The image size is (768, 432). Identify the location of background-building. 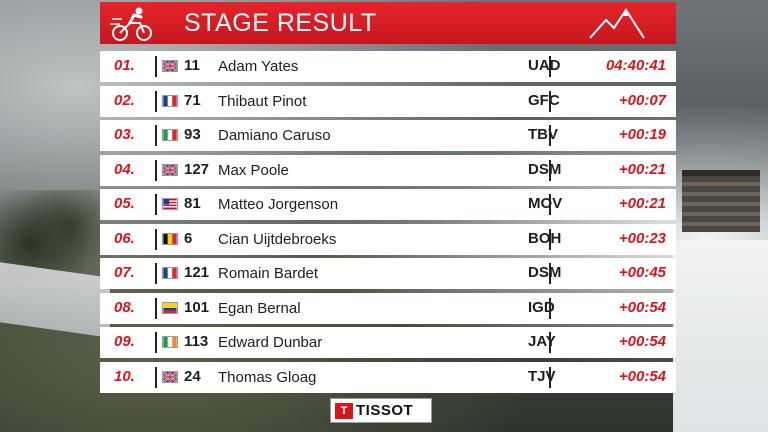
(721, 201).